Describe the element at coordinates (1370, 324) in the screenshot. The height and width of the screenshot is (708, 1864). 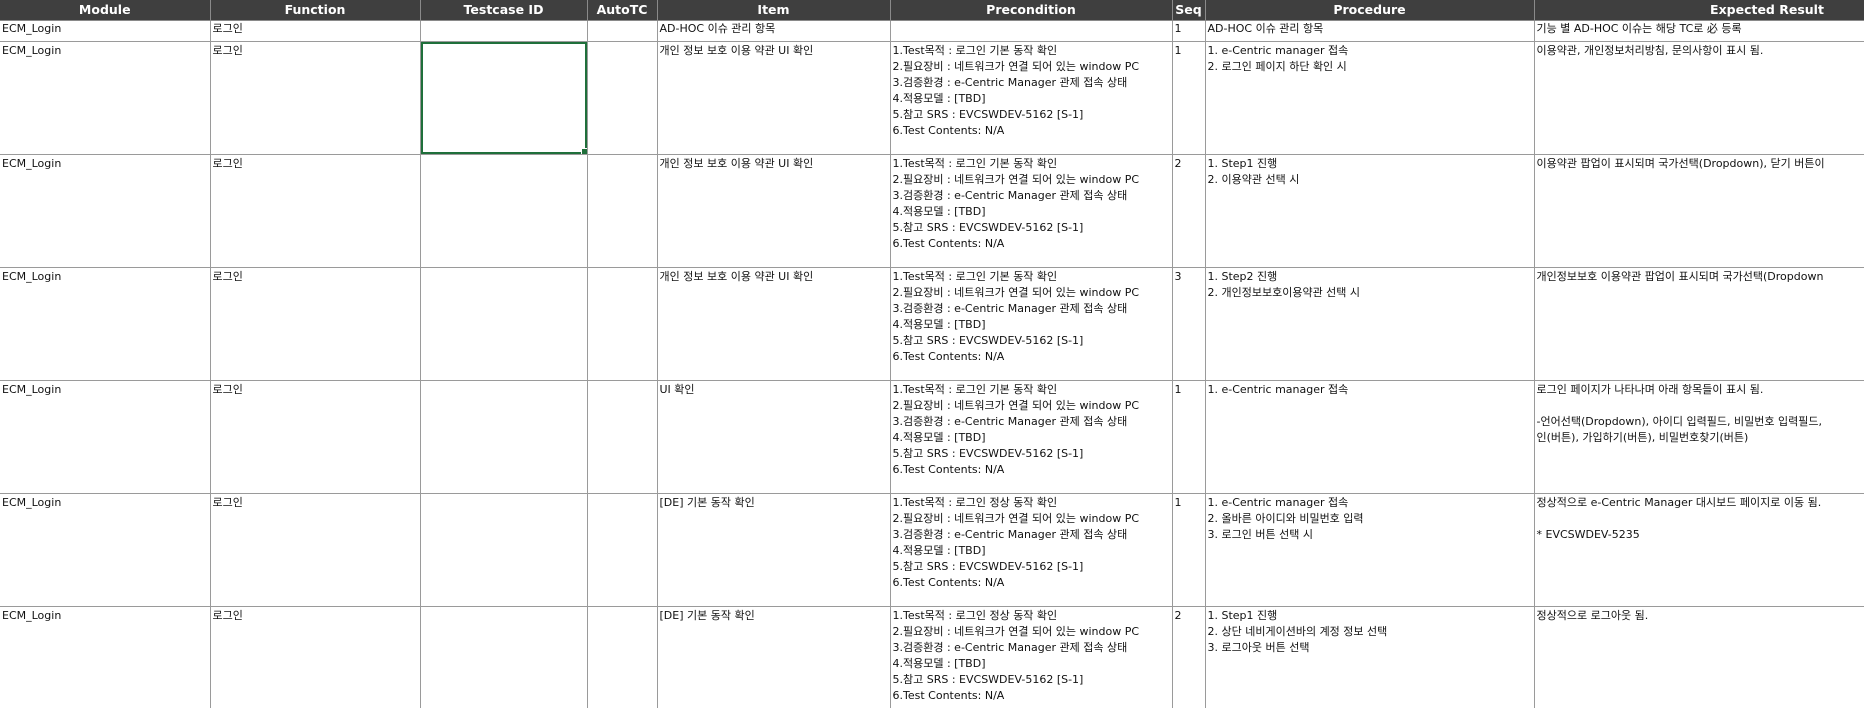
I see `cell-procedure: 1. Step2 진행 2. 개인정보보호이용약관 선택 시` at that location.